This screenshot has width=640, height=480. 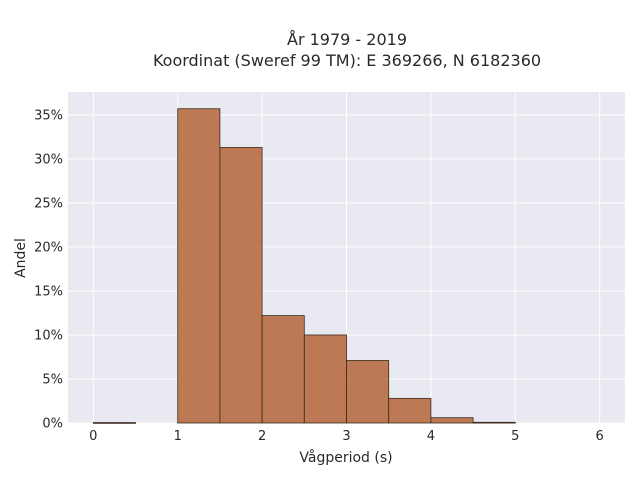 I want to click on y-tick-label-1: 5%, so click(x=52, y=379).